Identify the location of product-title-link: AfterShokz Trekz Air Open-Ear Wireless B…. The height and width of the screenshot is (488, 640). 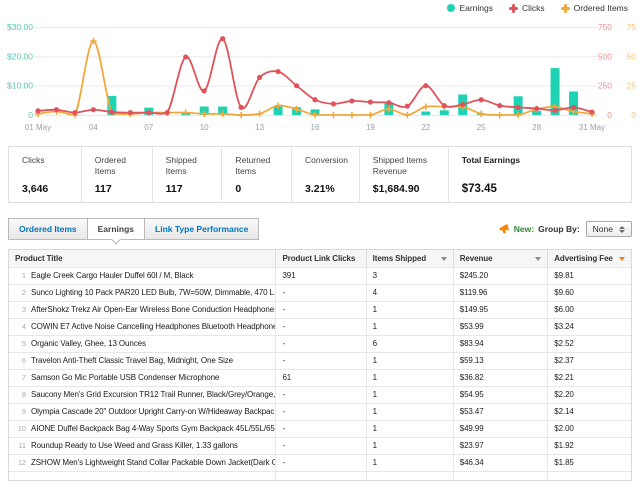
(153, 309).